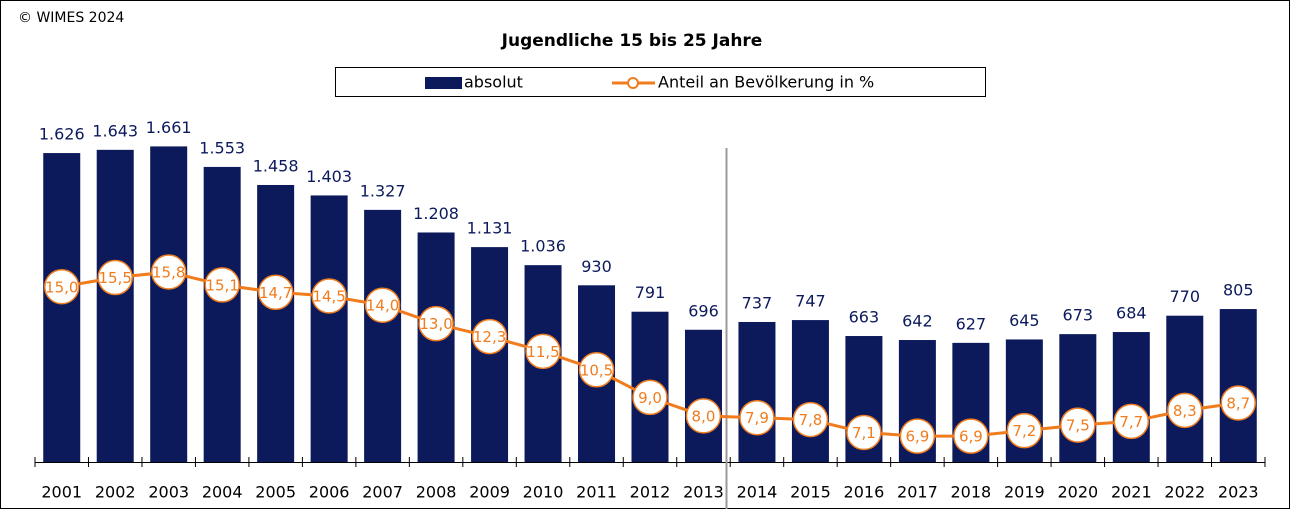 This screenshot has width=1290, height=509. I want to click on x-tick-label: 2012, so click(650, 492).